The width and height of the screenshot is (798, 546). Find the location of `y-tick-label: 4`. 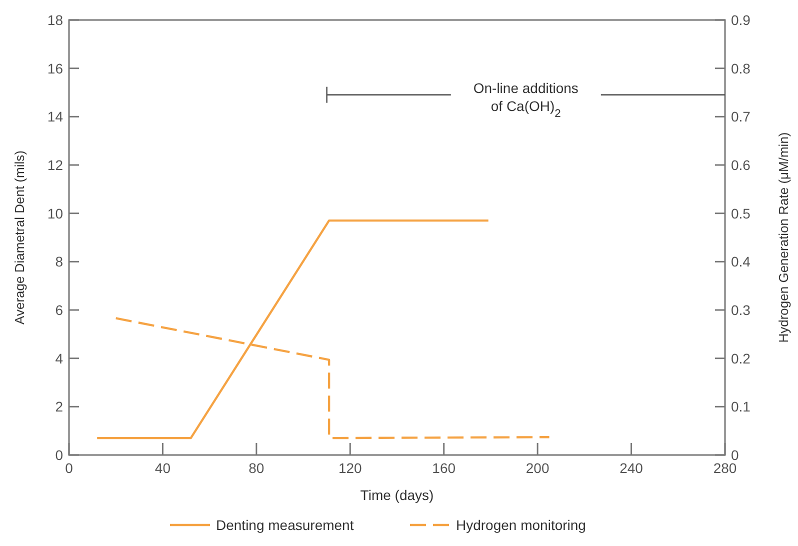

y-tick-label: 4 is located at coordinates (59, 358).